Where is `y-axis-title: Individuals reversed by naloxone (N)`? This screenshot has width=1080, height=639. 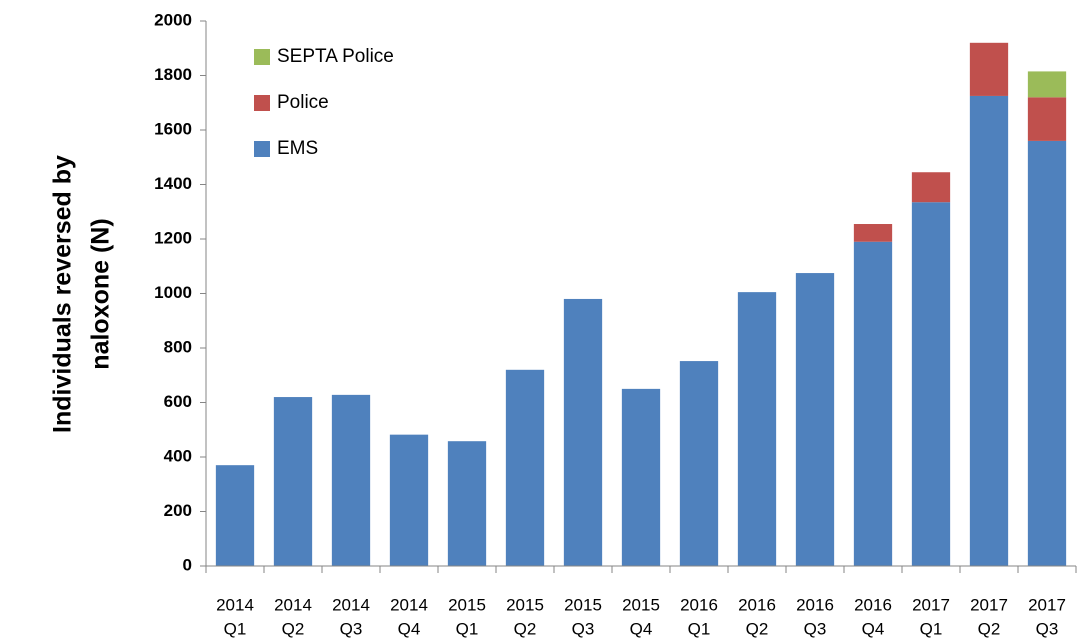
y-axis-title: Individuals reversed by naloxone (N) is located at coordinates (82, 294).